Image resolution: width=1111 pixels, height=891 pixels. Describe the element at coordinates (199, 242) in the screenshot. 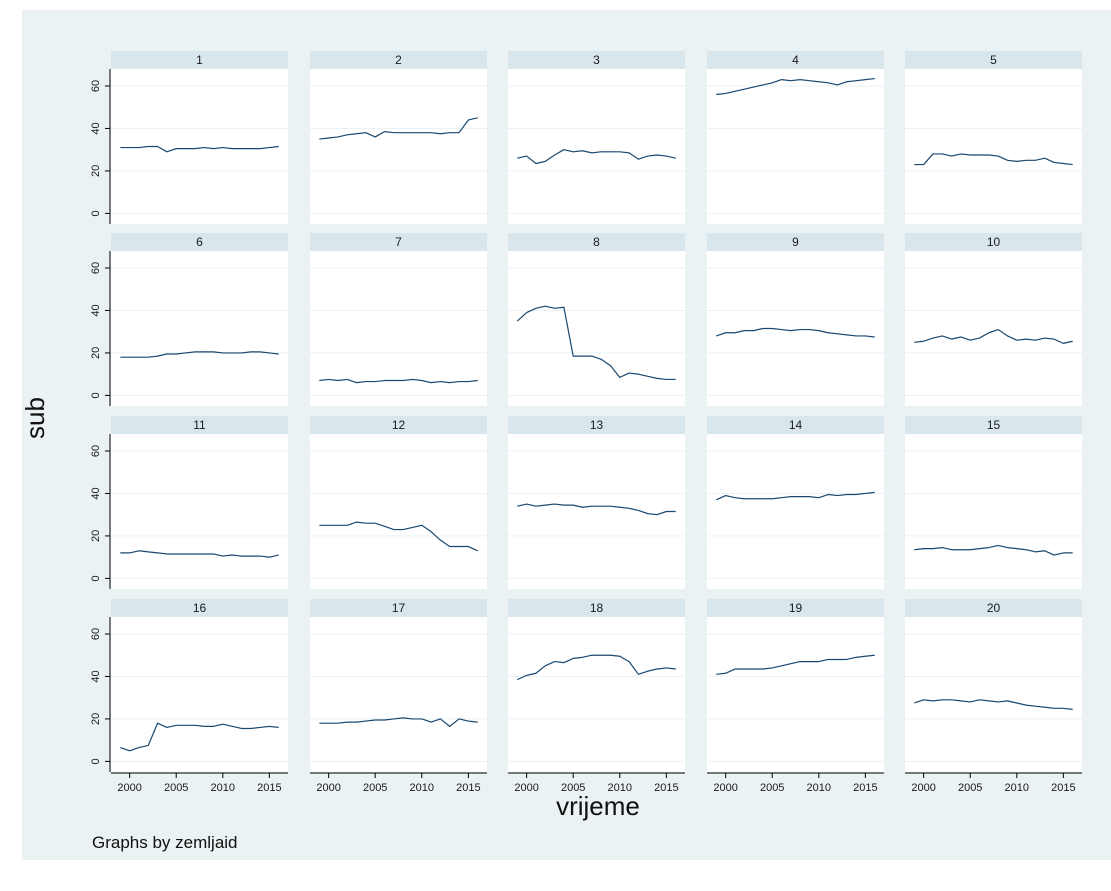

I see `panel-strip-label: 6` at that location.